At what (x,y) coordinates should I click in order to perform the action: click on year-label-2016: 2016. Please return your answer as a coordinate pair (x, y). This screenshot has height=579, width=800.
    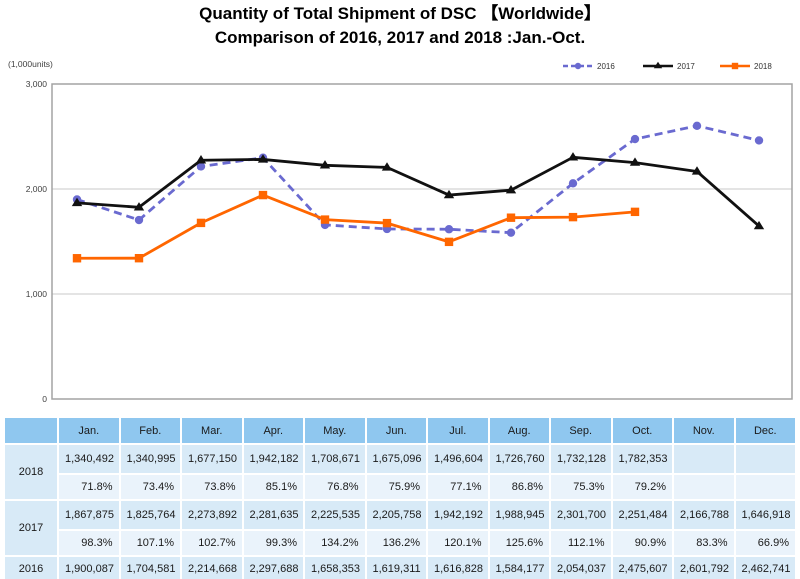
    Looking at the image, I should click on (31, 568).